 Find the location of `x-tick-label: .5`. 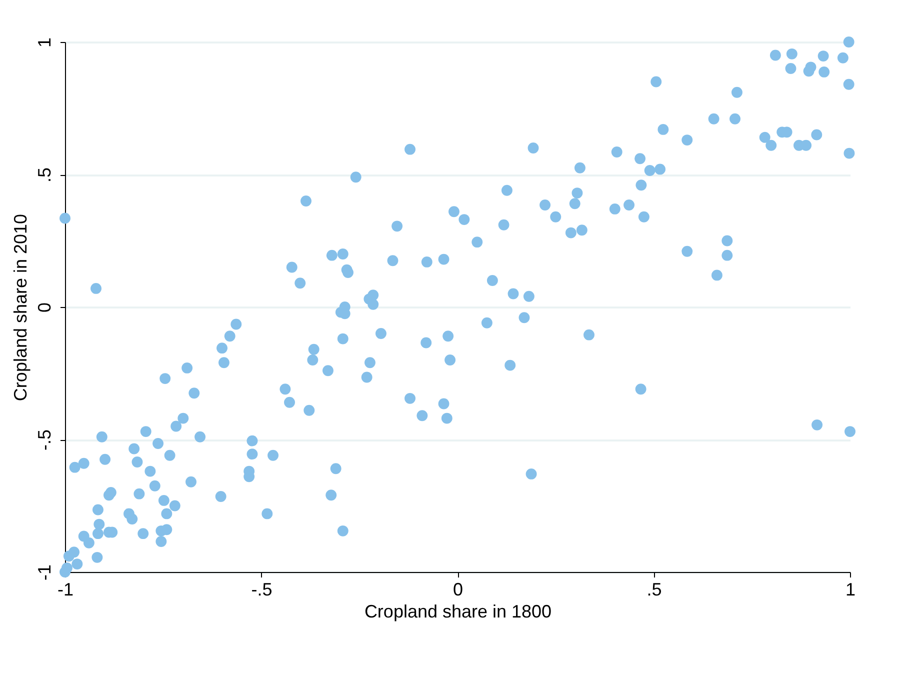

x-tick-label: .5 is located at coordinates (654, 590).